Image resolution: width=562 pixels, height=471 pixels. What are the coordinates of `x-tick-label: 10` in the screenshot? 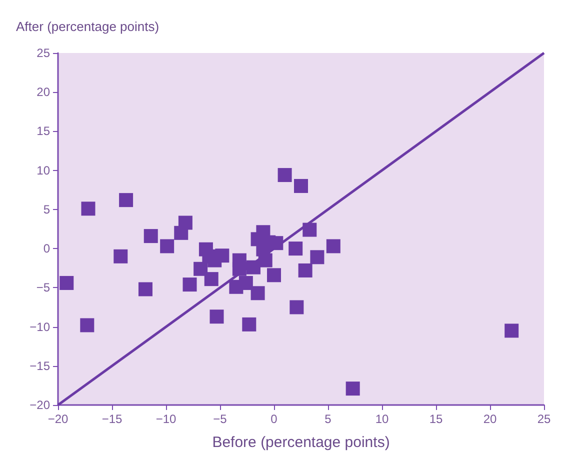 It's located at (382, 419).